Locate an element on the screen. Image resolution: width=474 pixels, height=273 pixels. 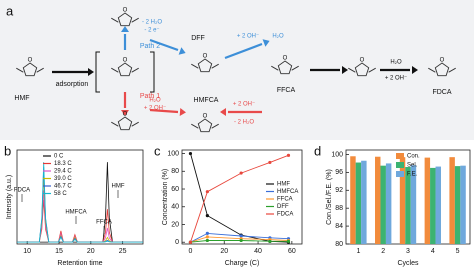
y-tick-label: 60 is located at coordinates (175, 189).